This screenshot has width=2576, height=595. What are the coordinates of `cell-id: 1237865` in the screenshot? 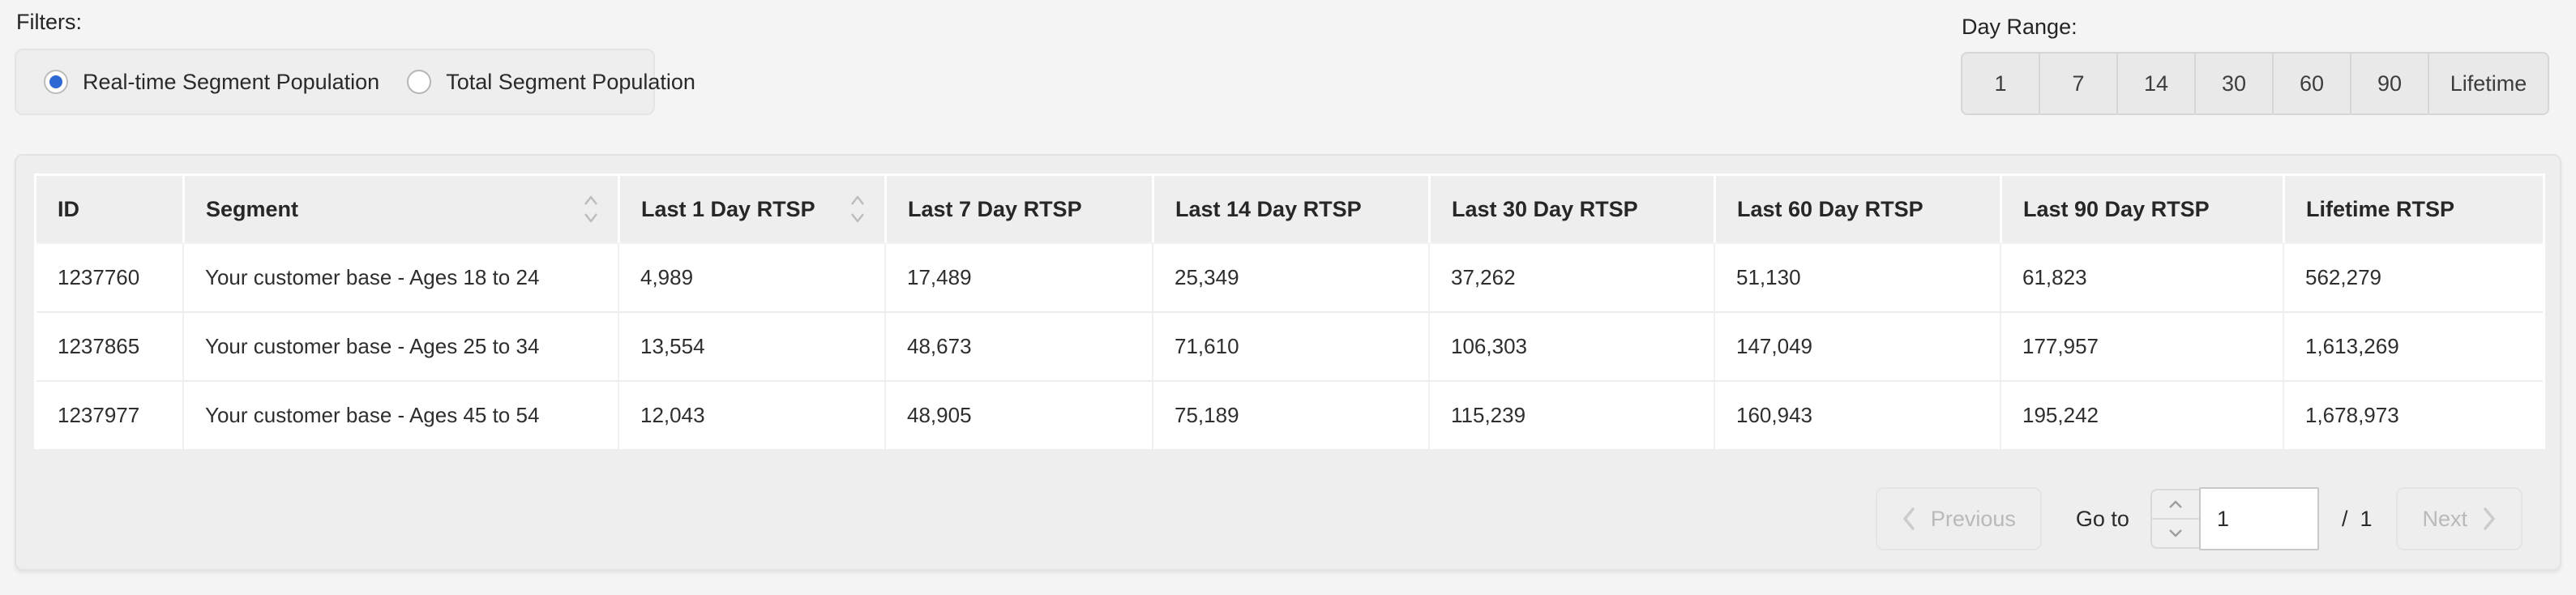 It's located at (109, 347).